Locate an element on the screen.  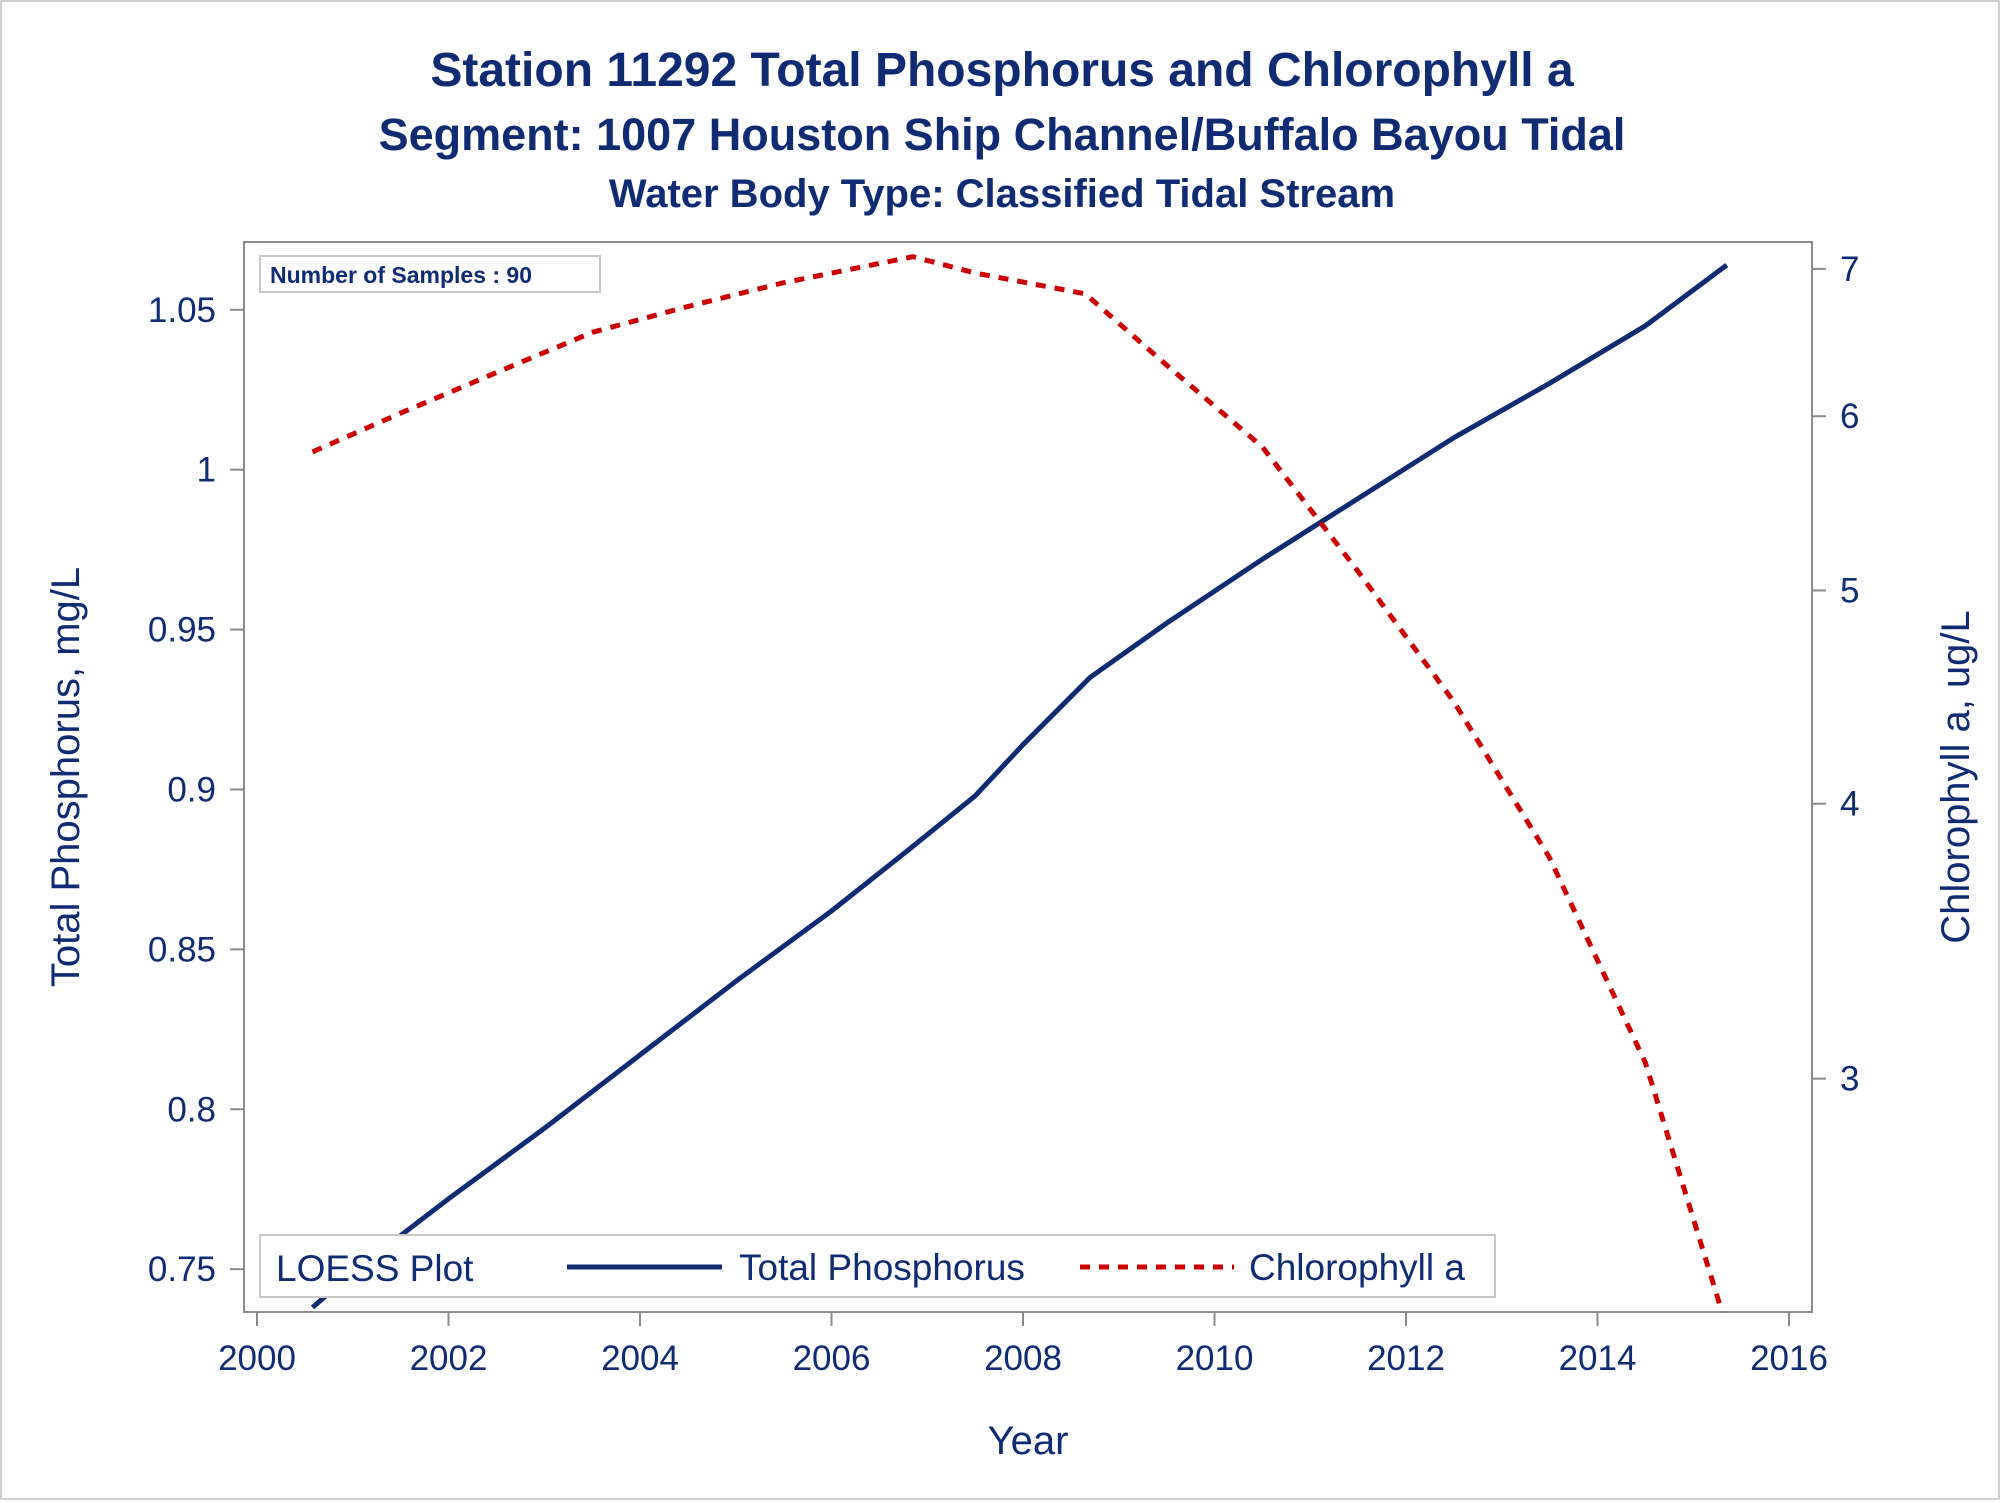
y2-tick-label: 5 is located at coordinates (1849, 590).